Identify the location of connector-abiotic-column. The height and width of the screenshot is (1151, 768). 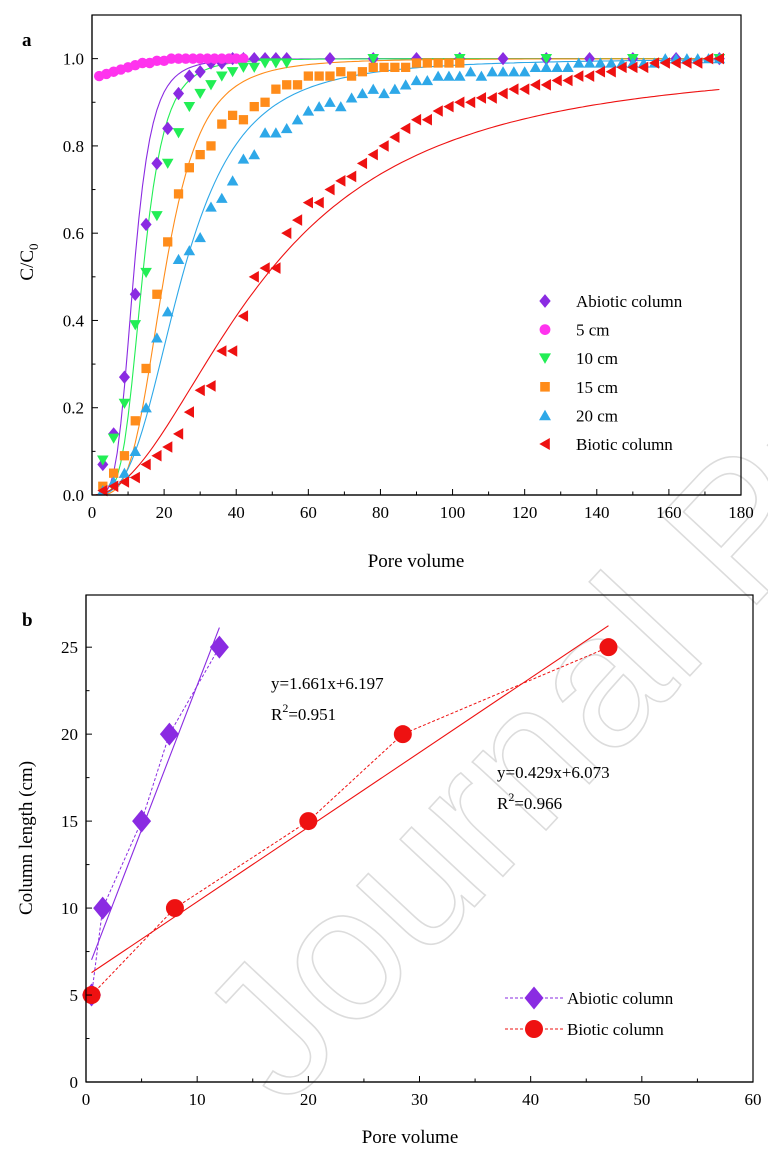
(155, 821).